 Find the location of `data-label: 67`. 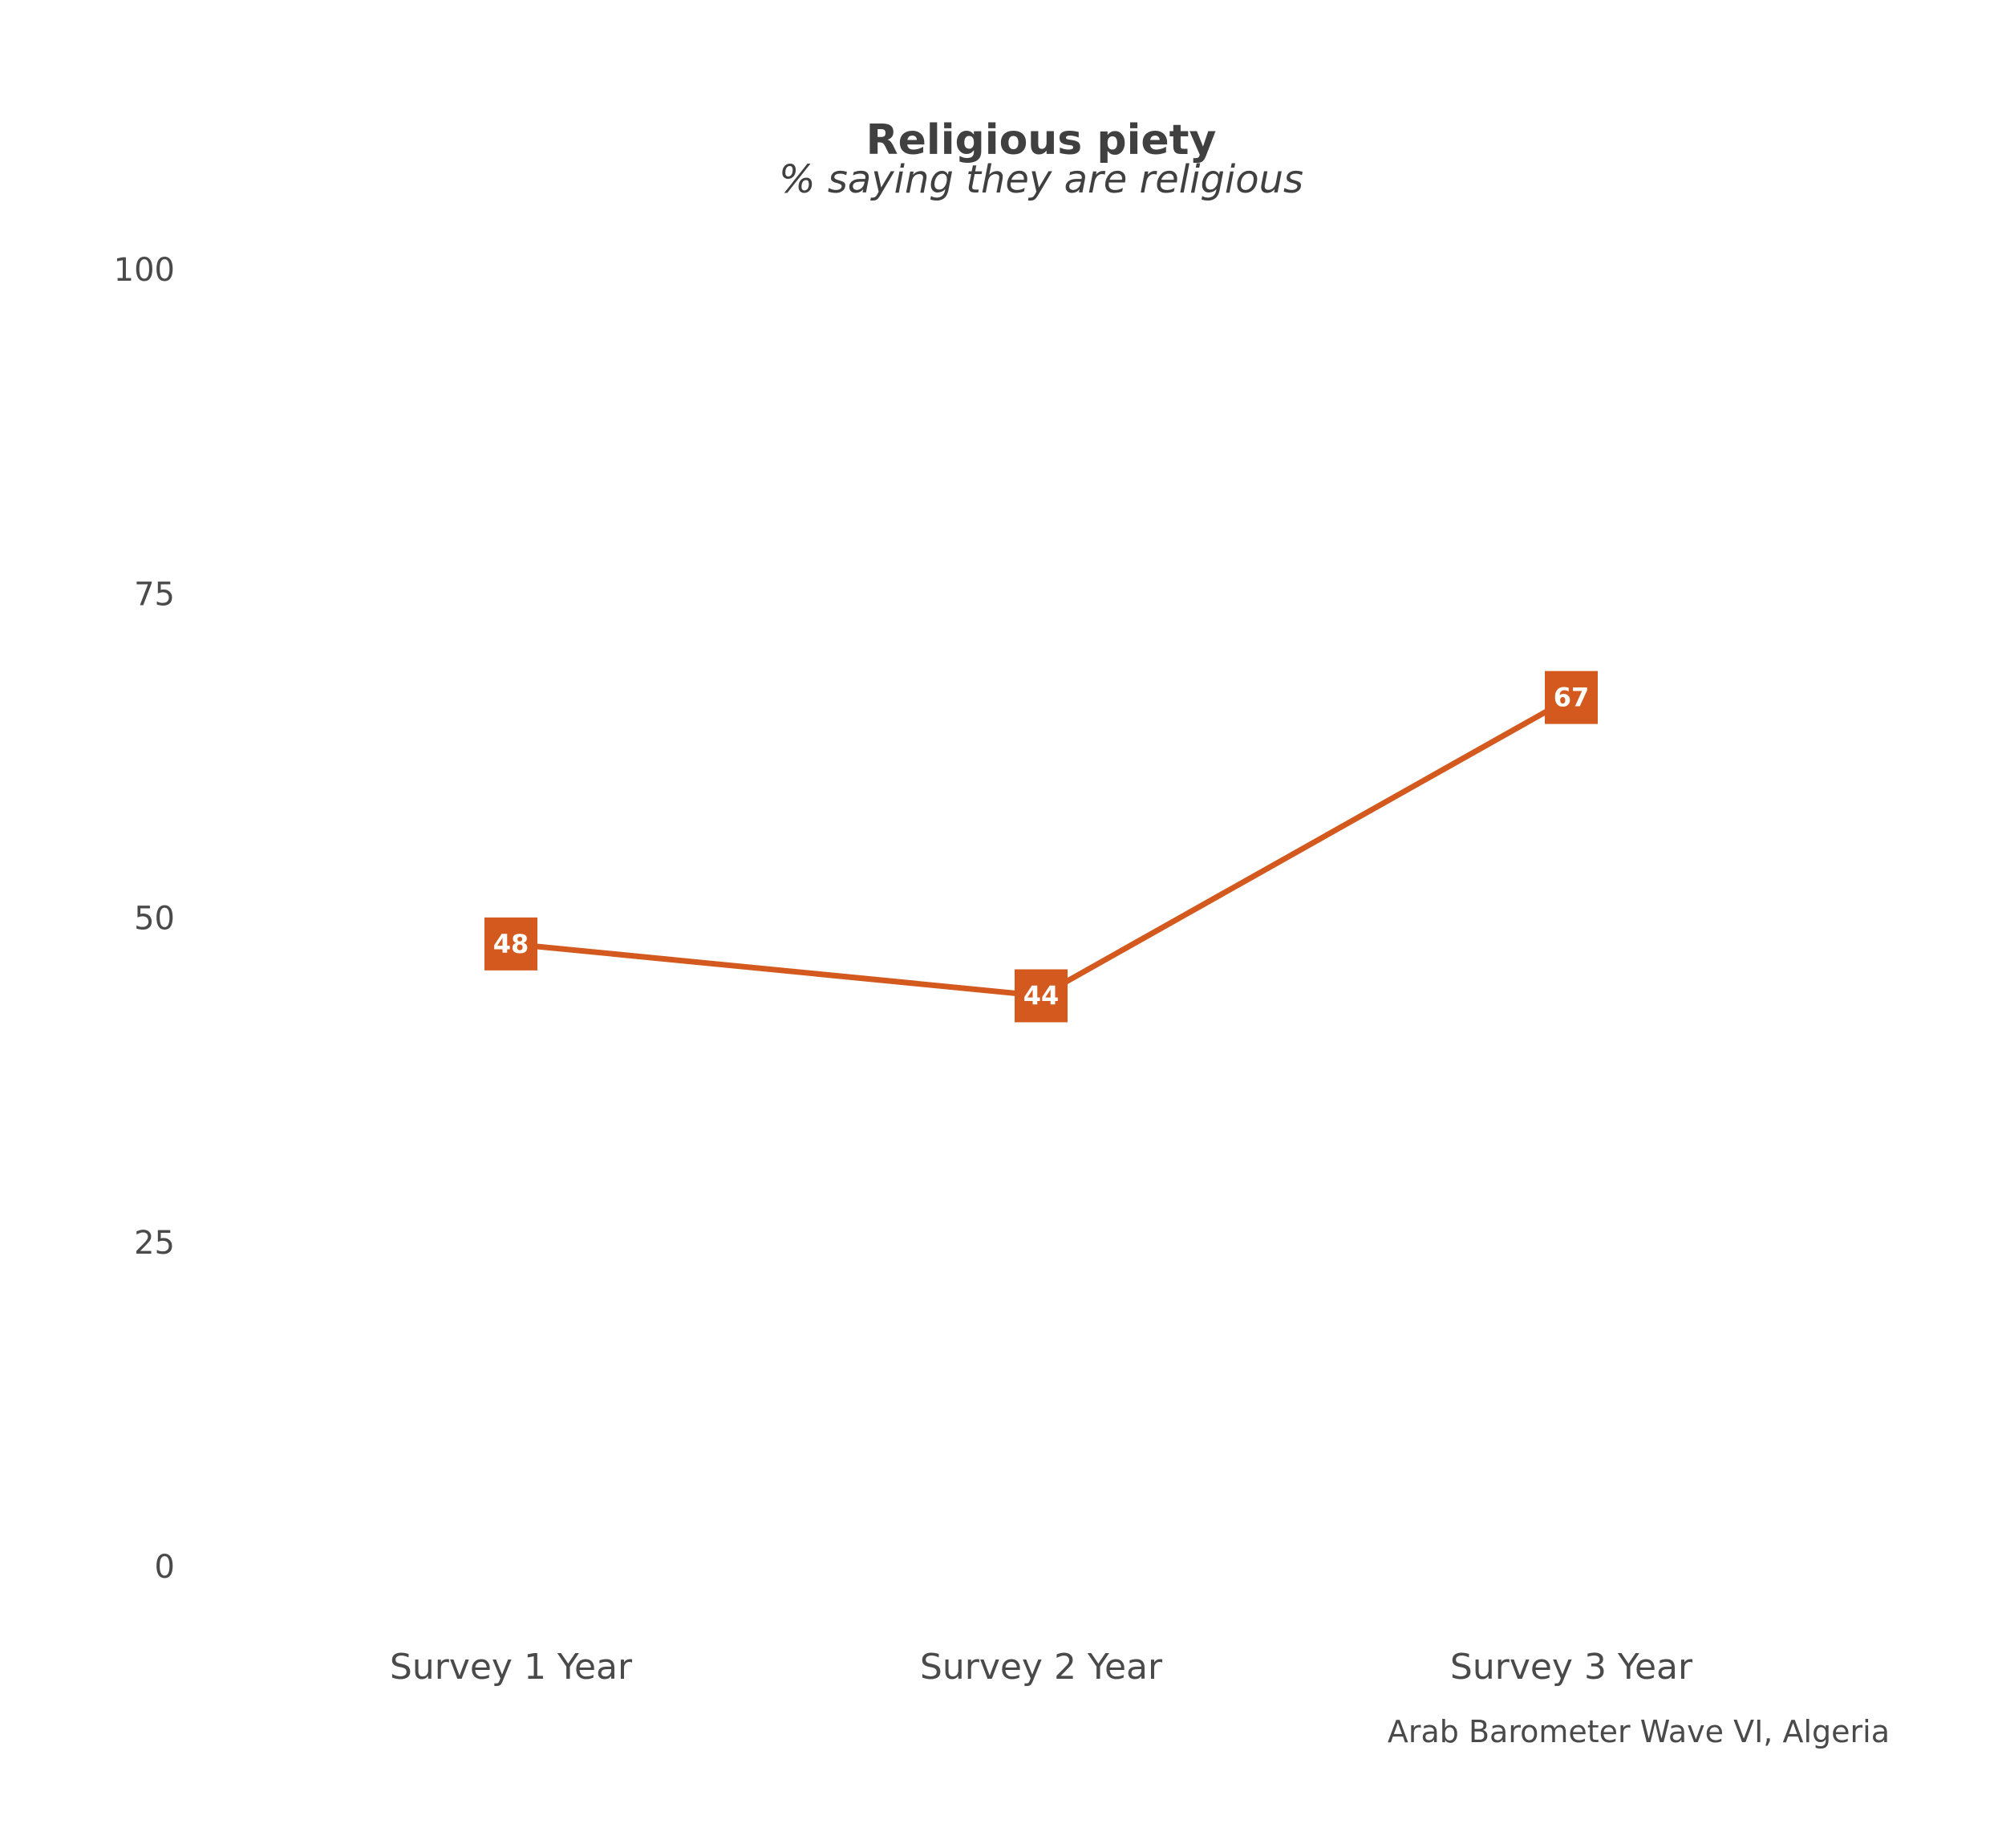

data-label: 67 is located at coordinates (1572, 698).